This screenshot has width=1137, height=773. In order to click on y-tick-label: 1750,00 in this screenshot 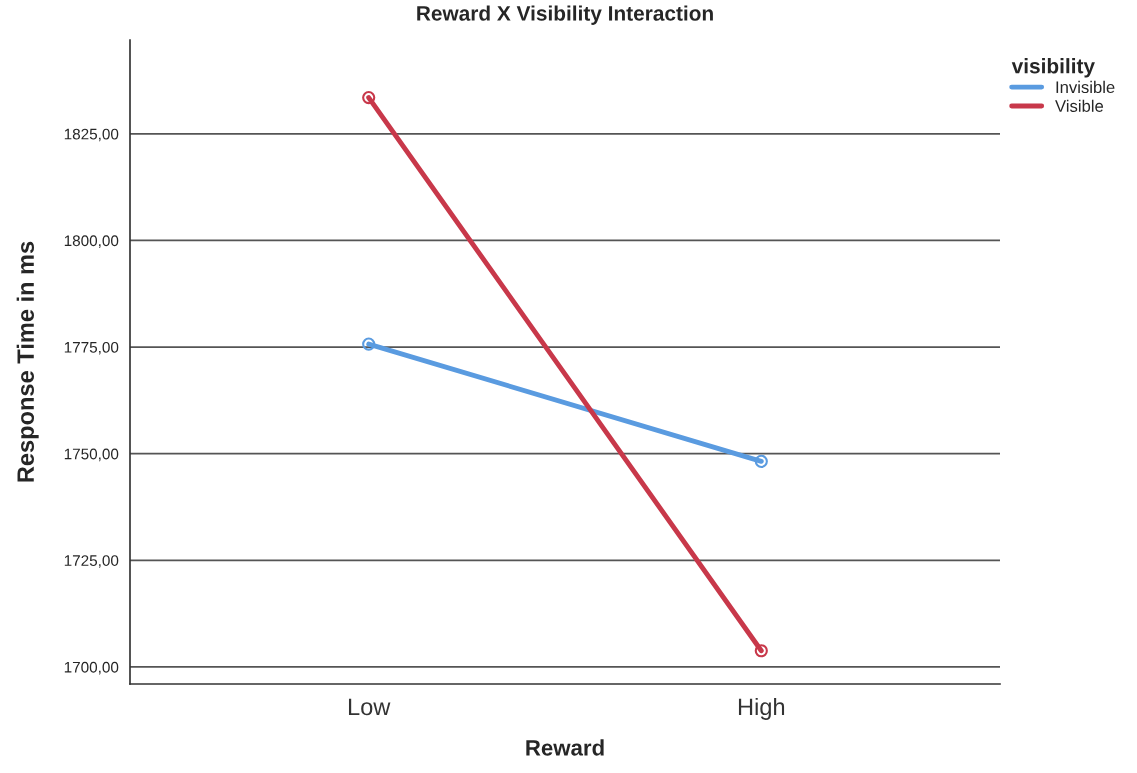, I will do `click(91, 455)`.